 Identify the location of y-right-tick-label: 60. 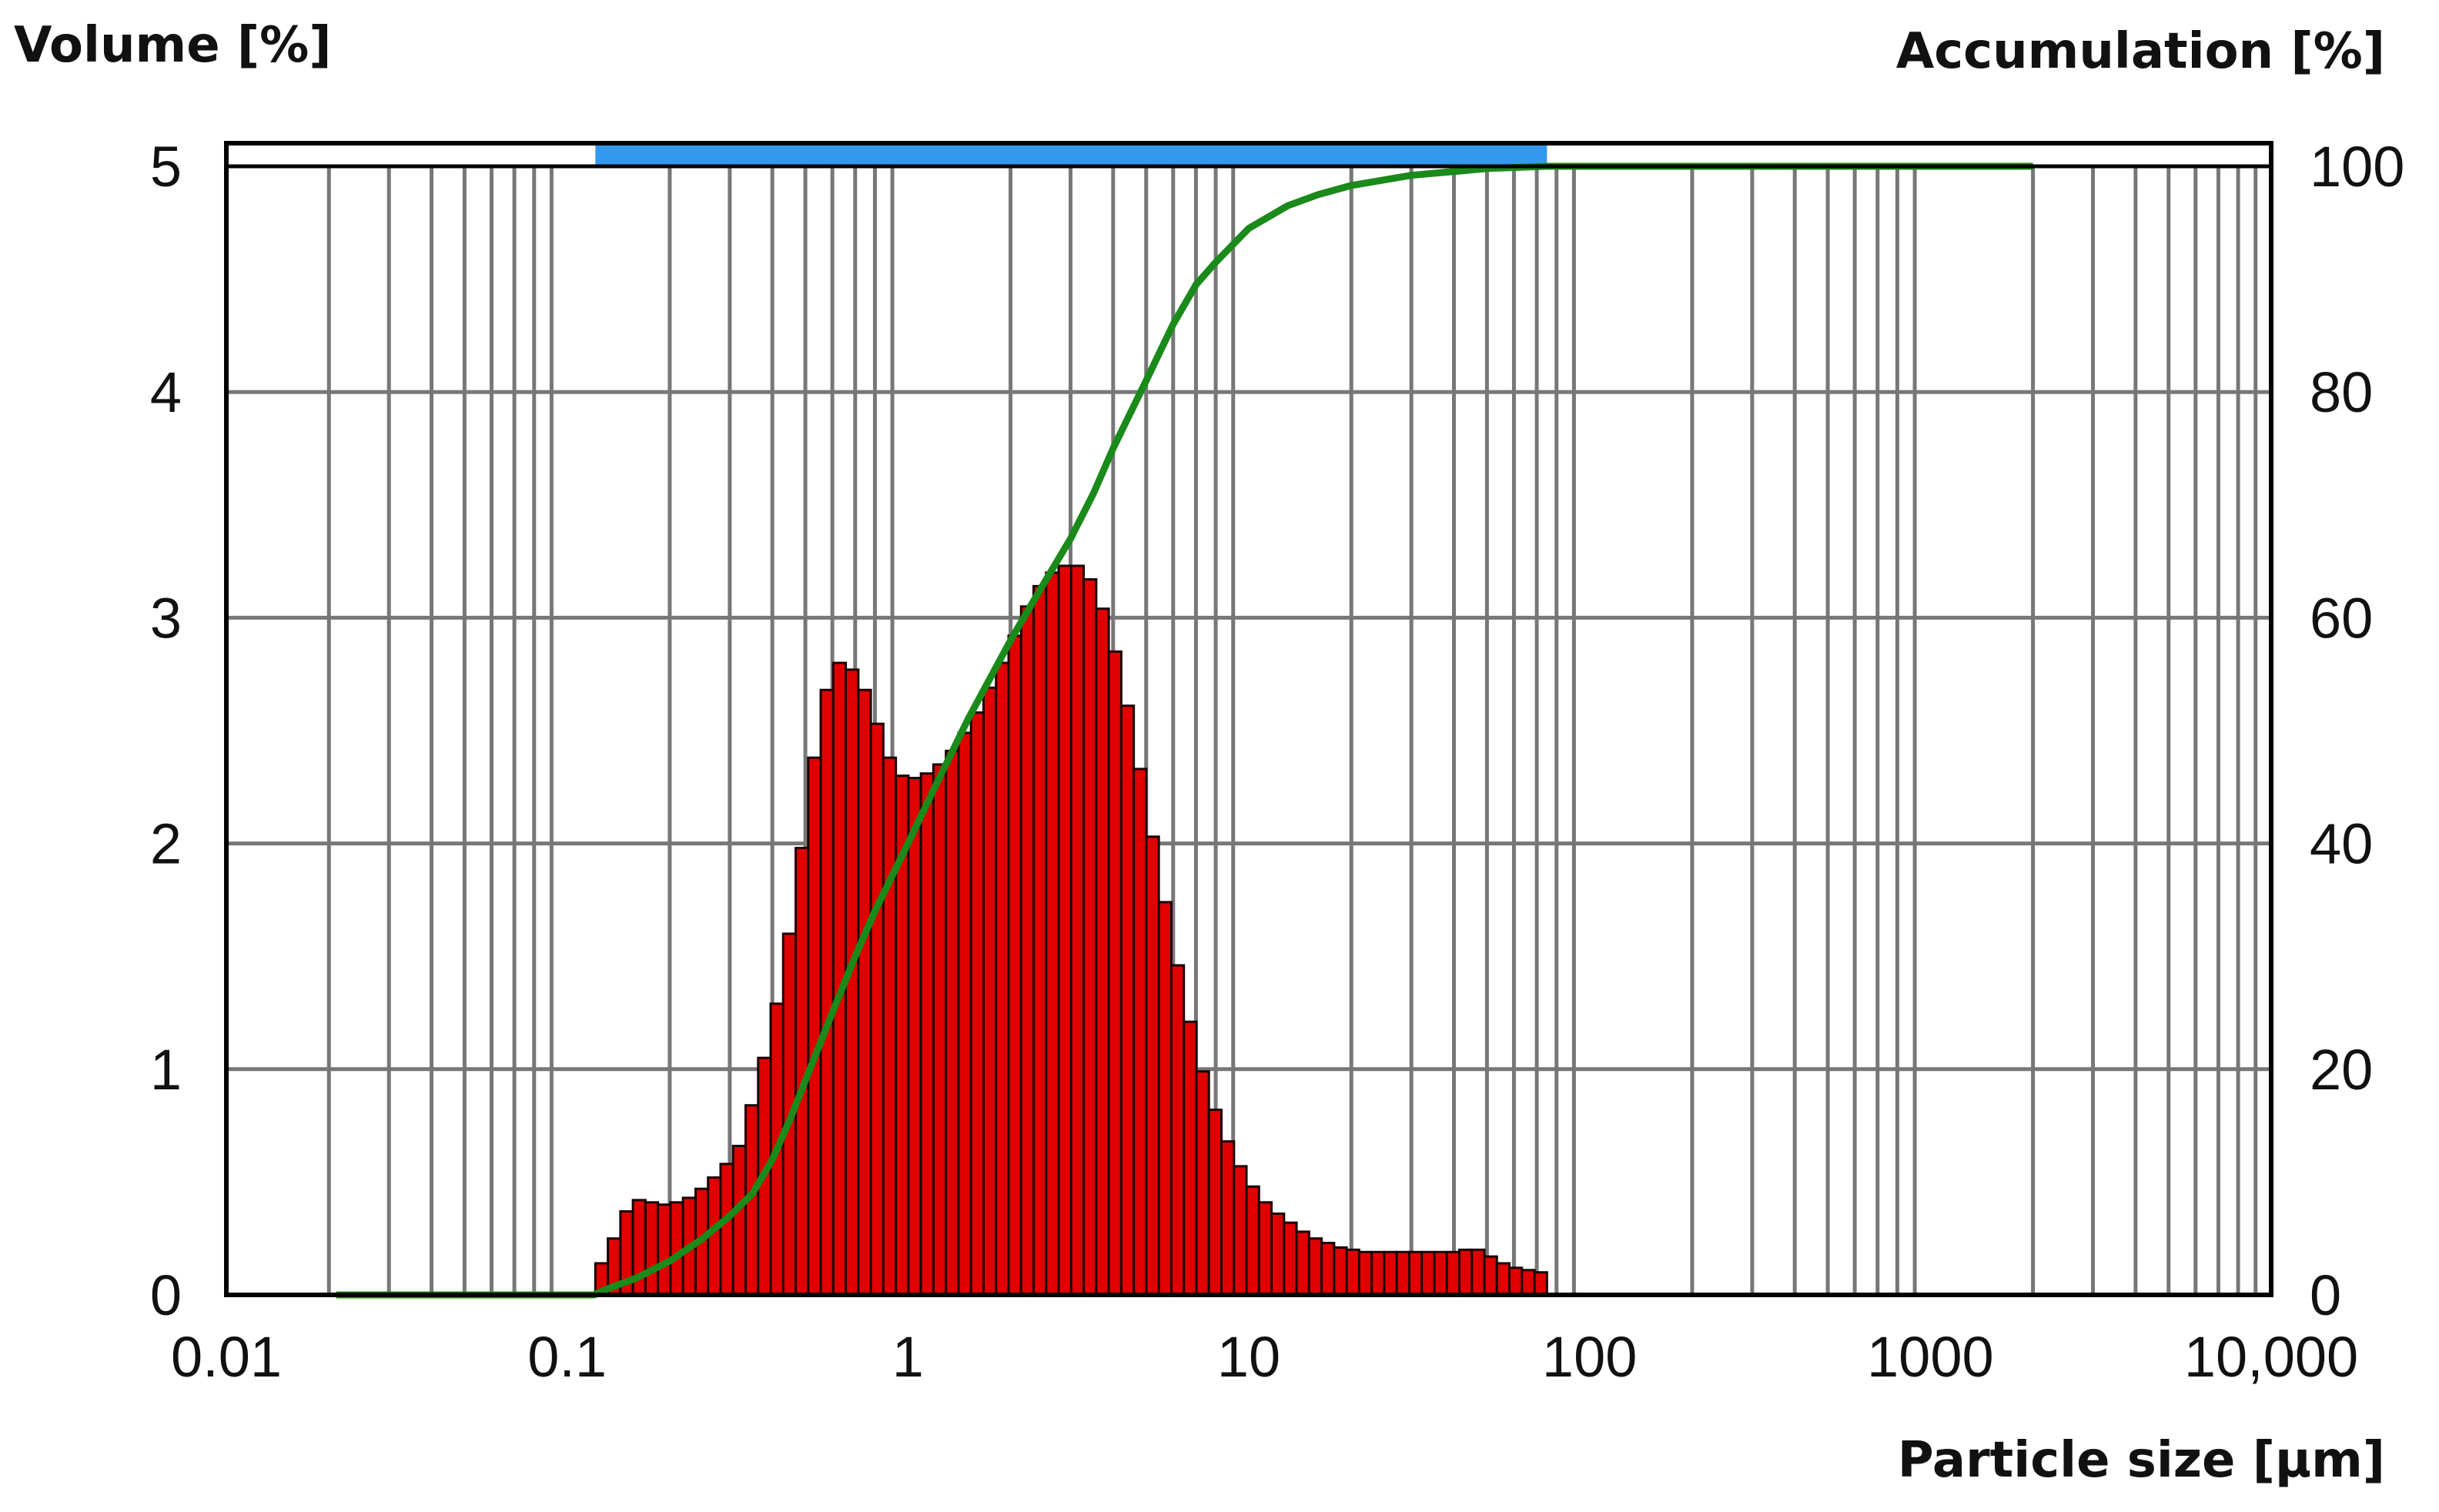
(2341, 618).